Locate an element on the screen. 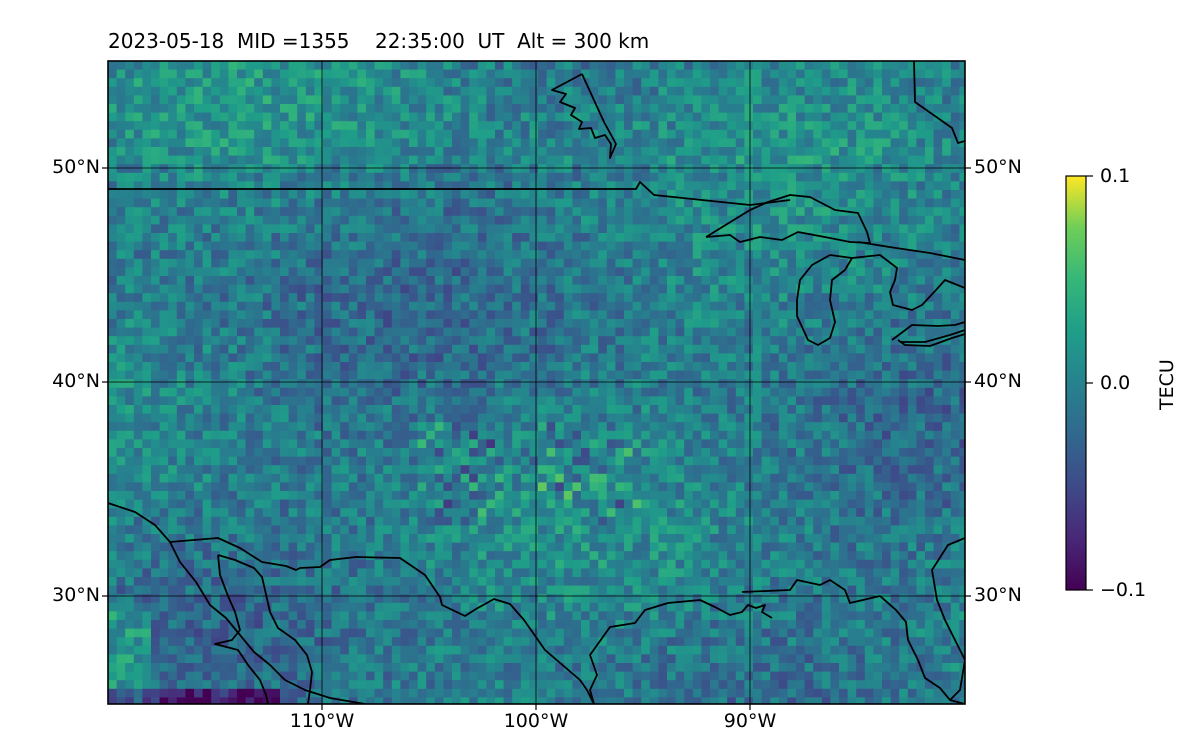  lake-huron is located at coordinates (908, 282).